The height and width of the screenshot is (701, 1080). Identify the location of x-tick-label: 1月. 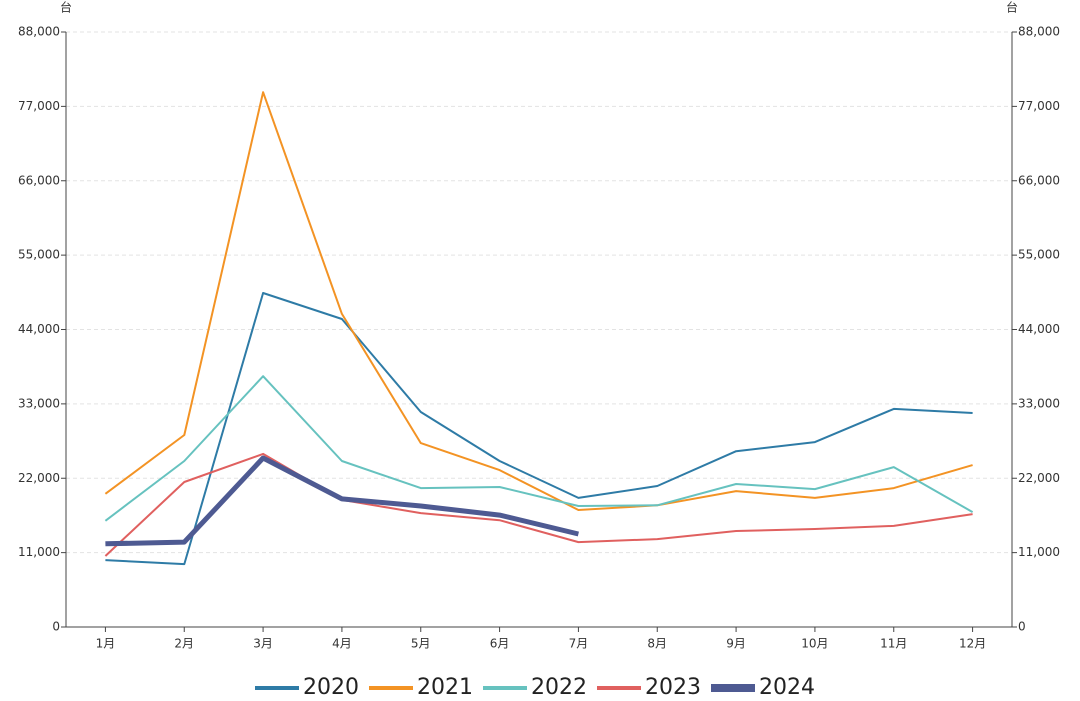
(106, 644).